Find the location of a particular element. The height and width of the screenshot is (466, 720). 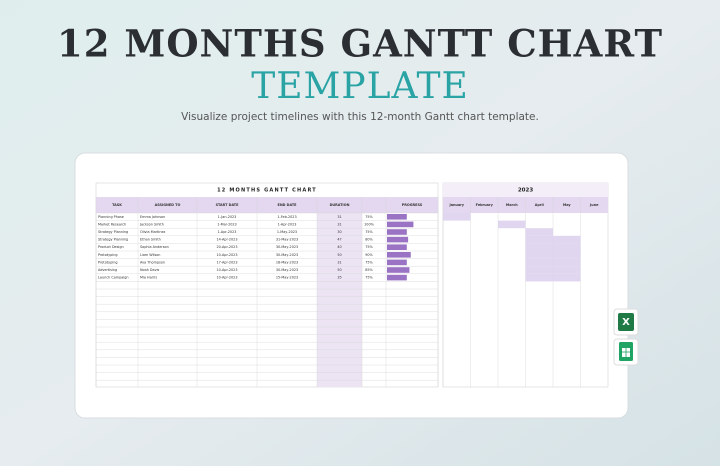

column-header: TASK is located at coordinates (117, 205).